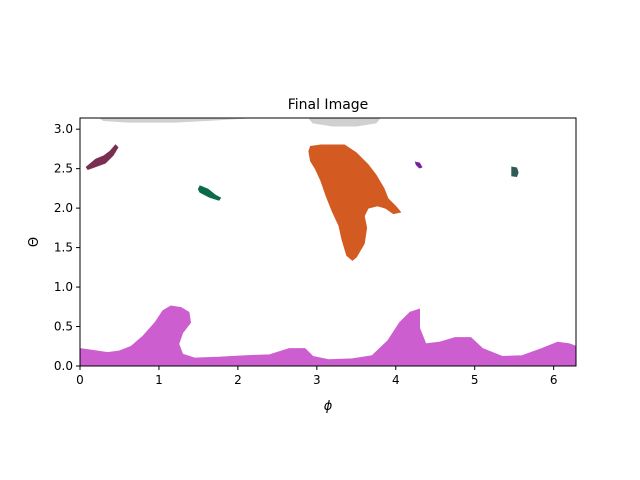 The height and width of the screenshot is (480, 640). Describe the element at coordinates (317, 380) in the screenshot. I see `x-tick-label: 3` at that location.